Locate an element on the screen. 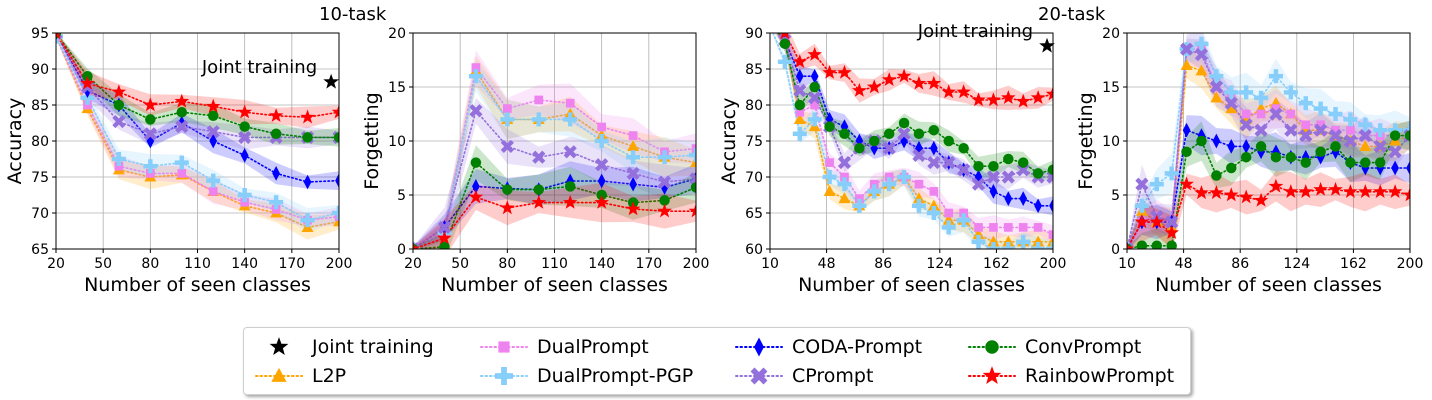 Image resolution: width=1432 pixels, height=400 pixels. y-axis-label: Accuracy is located at coordinates (729, 141).